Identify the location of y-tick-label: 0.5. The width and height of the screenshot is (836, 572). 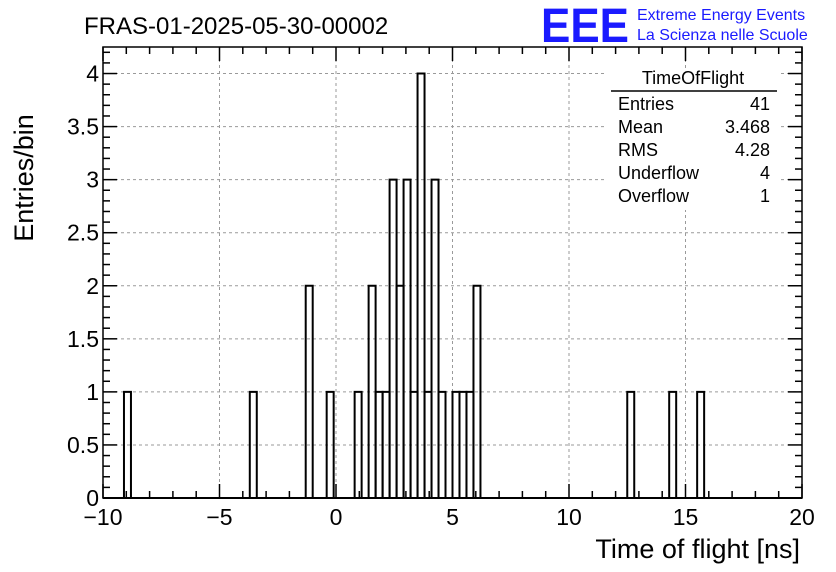
(83, 445).